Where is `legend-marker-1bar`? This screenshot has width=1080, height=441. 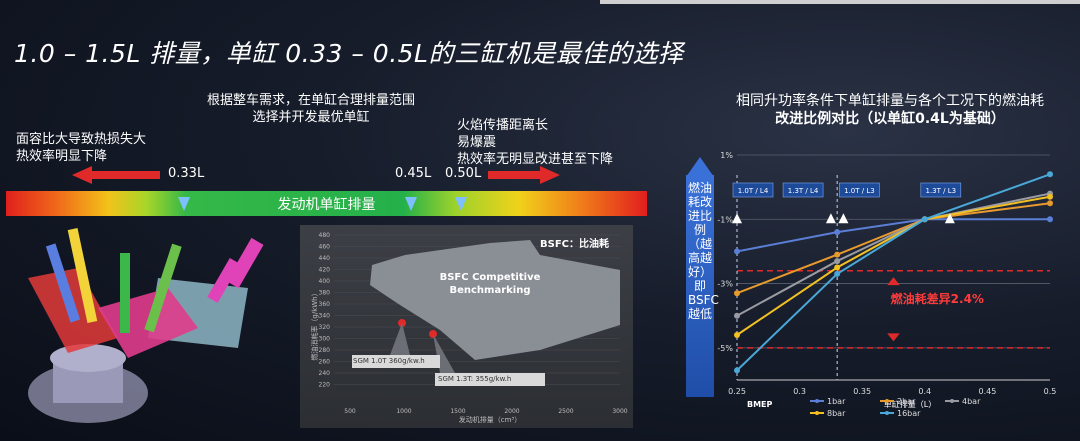 legend-marker-1bar is located at coordinates (817, 401).